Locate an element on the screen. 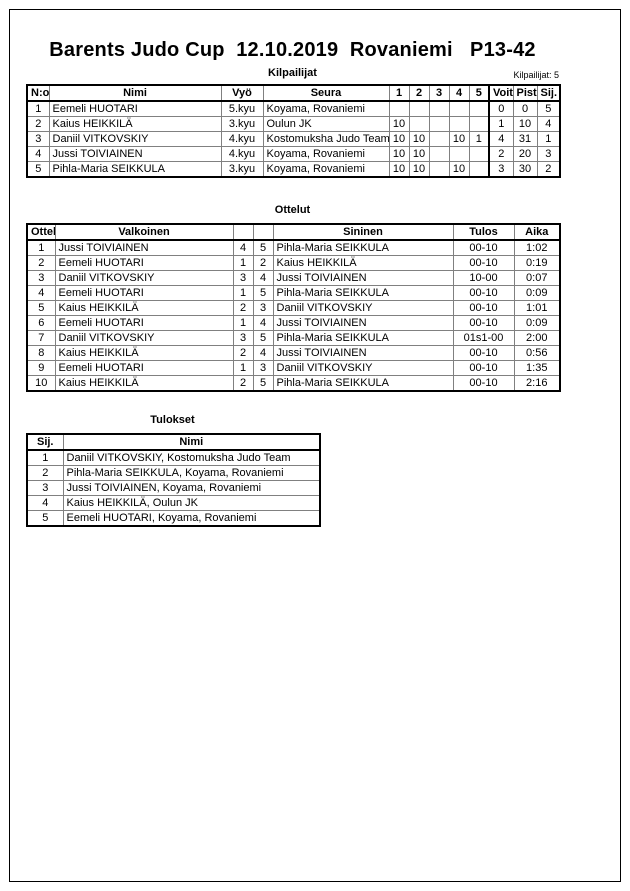 The height and width of the screenshot is (891, 630). column-header-belt: Vyö is located at coordinates (242, 93).